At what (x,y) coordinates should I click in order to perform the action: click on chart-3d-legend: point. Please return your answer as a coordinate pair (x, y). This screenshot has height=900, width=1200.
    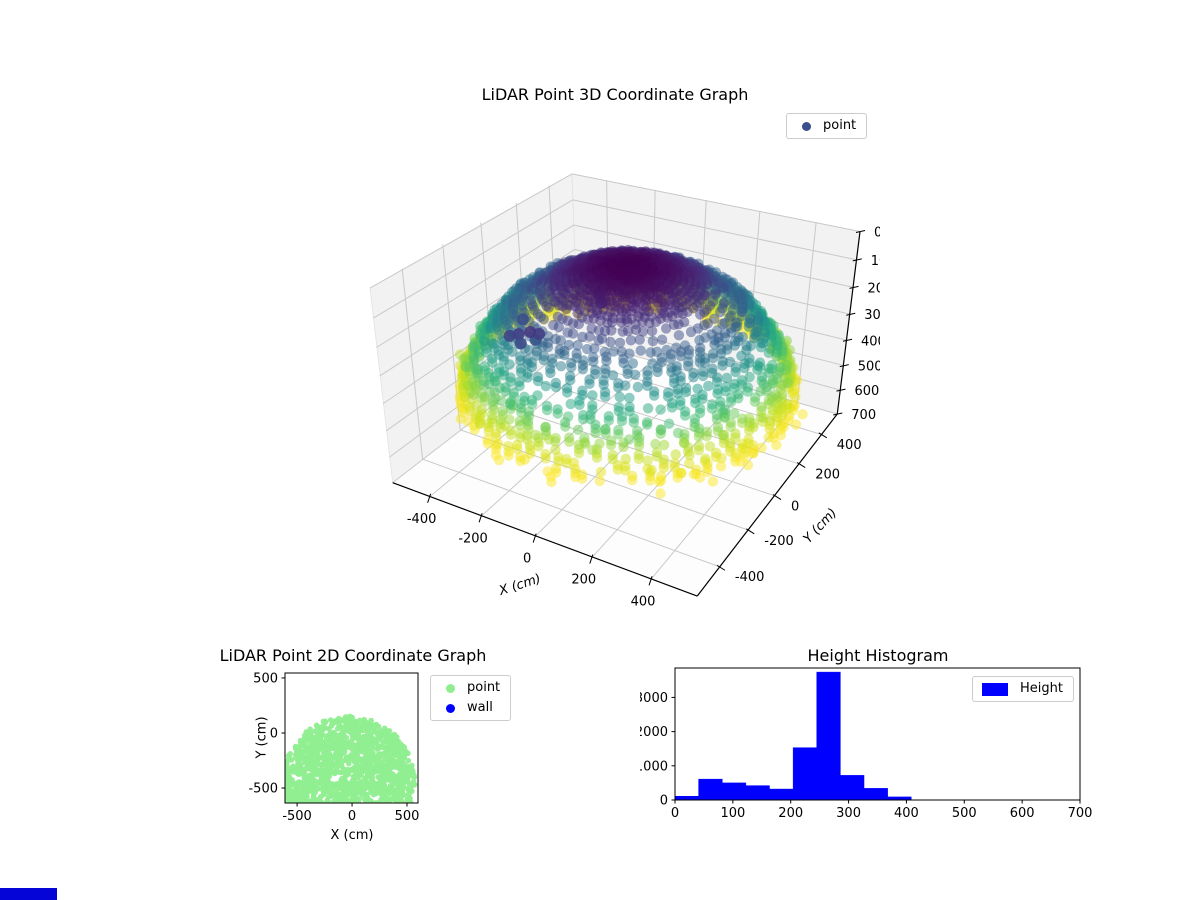
    Looking at the image, I should click on (827, 126).